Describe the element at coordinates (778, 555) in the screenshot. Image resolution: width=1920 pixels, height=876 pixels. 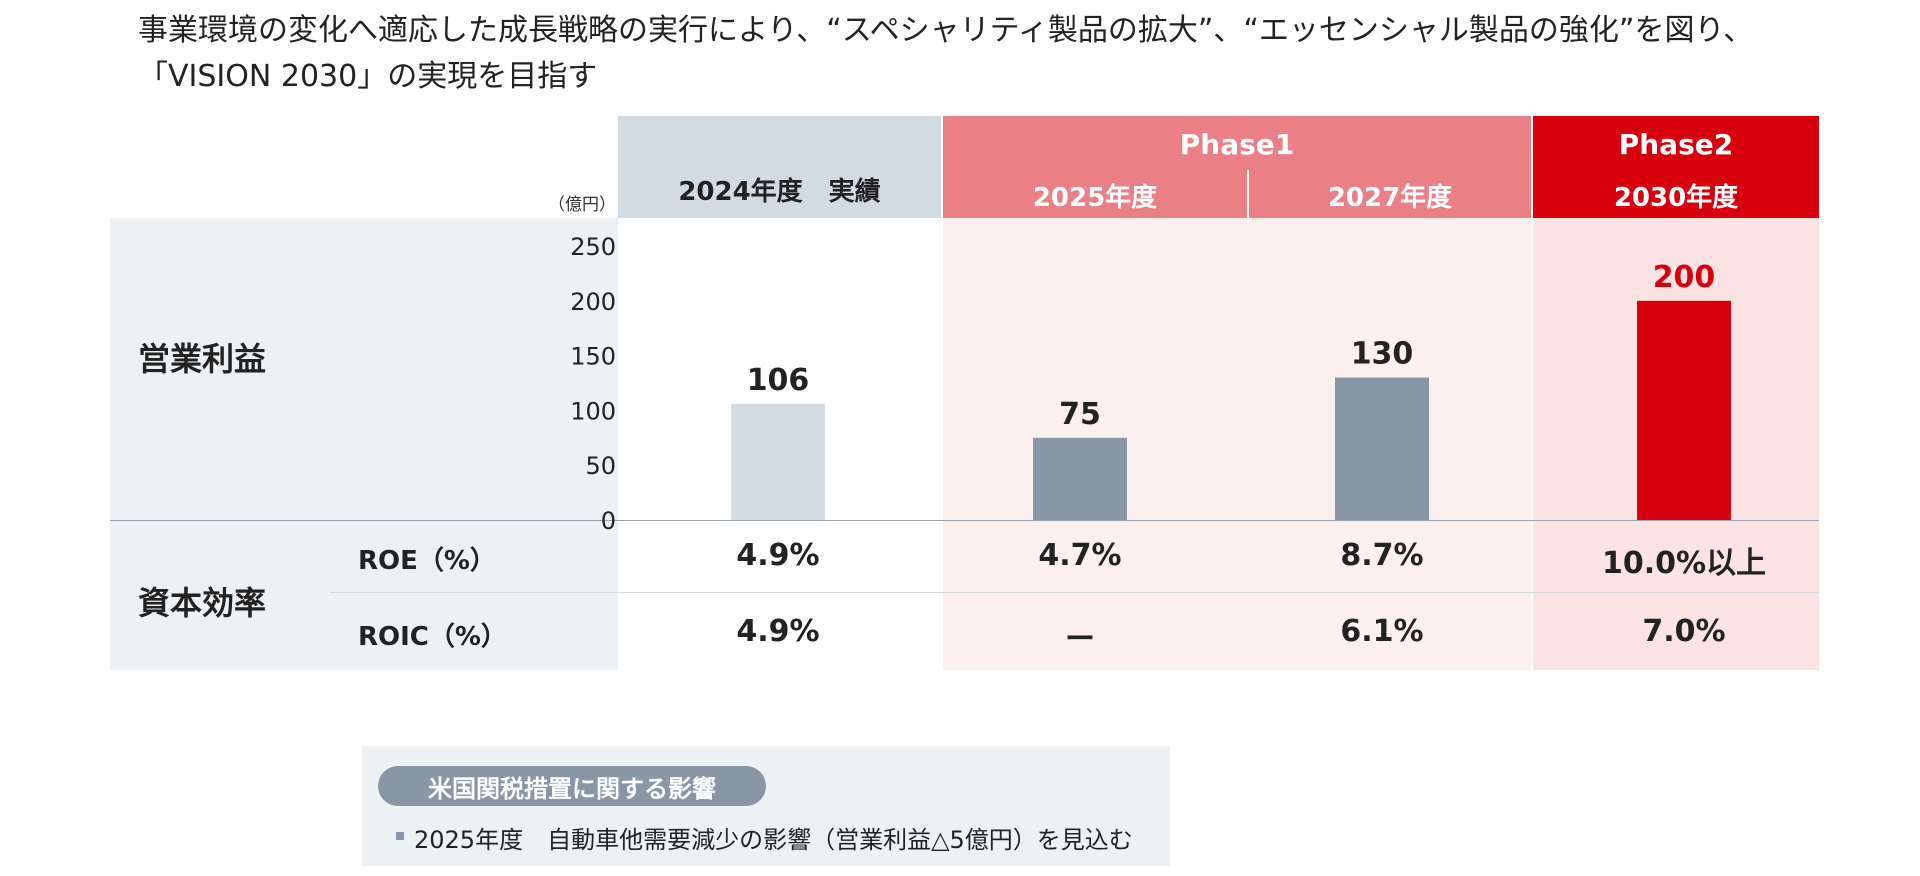
I see `roe-value-0: 4.9%` at that location.